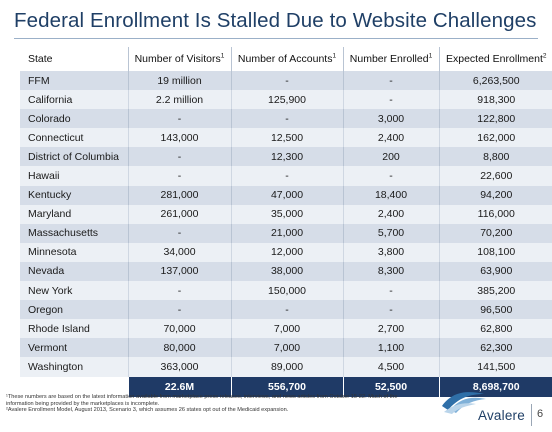  Describe the element at coordinates (74, 329) in the screenshot. I see `cell-state: Rhode Island` at that location.